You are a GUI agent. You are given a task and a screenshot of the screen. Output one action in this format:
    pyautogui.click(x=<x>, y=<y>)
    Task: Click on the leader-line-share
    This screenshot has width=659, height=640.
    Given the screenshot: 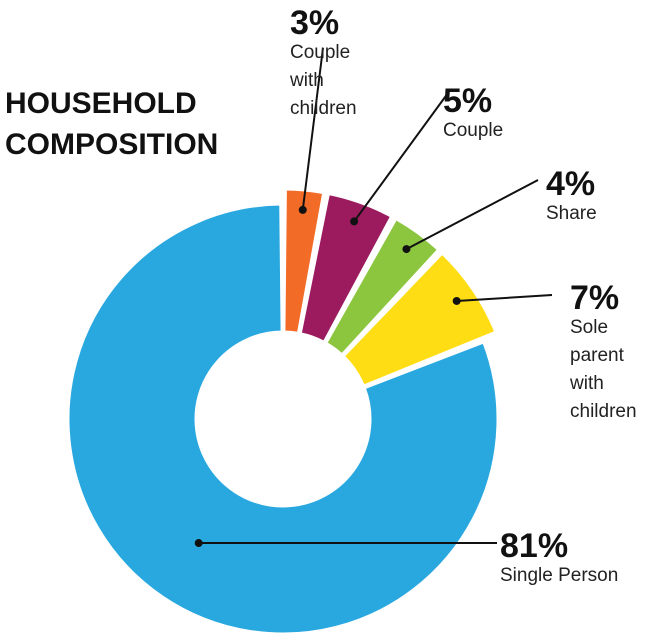 What is the action you would take?
    pyautogui.click(x=472, y=214)
    